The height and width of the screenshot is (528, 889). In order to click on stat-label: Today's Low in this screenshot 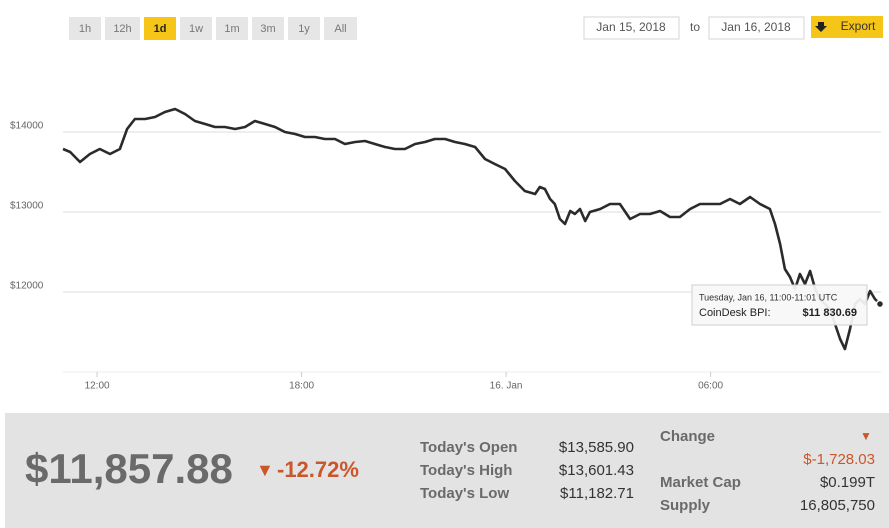, I will do `click(464, 493)`.